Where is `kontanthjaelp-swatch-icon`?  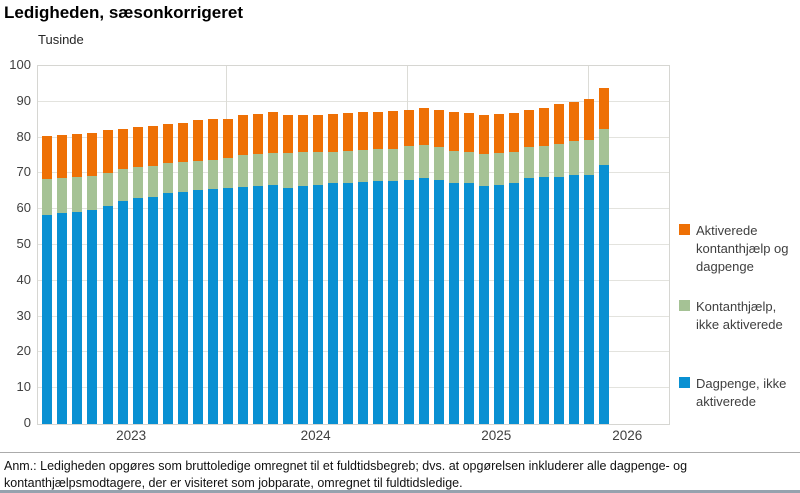
kontanthjaelp-swatch-icon is located at coordinates (684, 305).